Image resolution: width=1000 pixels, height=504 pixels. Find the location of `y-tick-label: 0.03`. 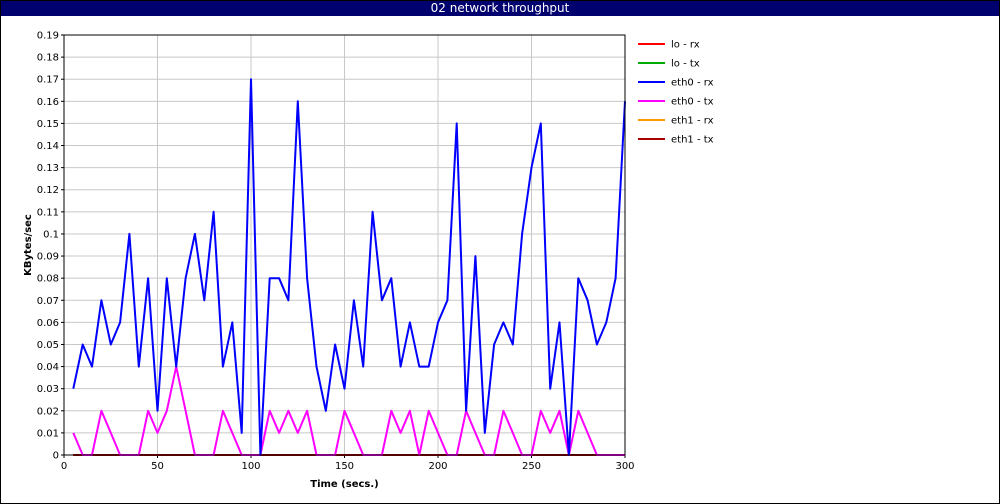

y-tick-label: 0.03 is located at coordinates (48, 389).